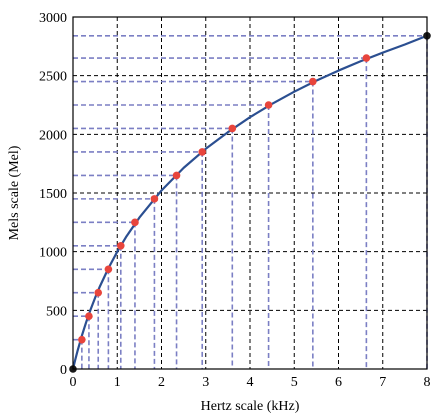 Image resolution: width=440 pixels, height=416 pixels. Describe the element at coordinates (53, 253) in the screenshot. I see `y-tick-label: 1000` at that location.